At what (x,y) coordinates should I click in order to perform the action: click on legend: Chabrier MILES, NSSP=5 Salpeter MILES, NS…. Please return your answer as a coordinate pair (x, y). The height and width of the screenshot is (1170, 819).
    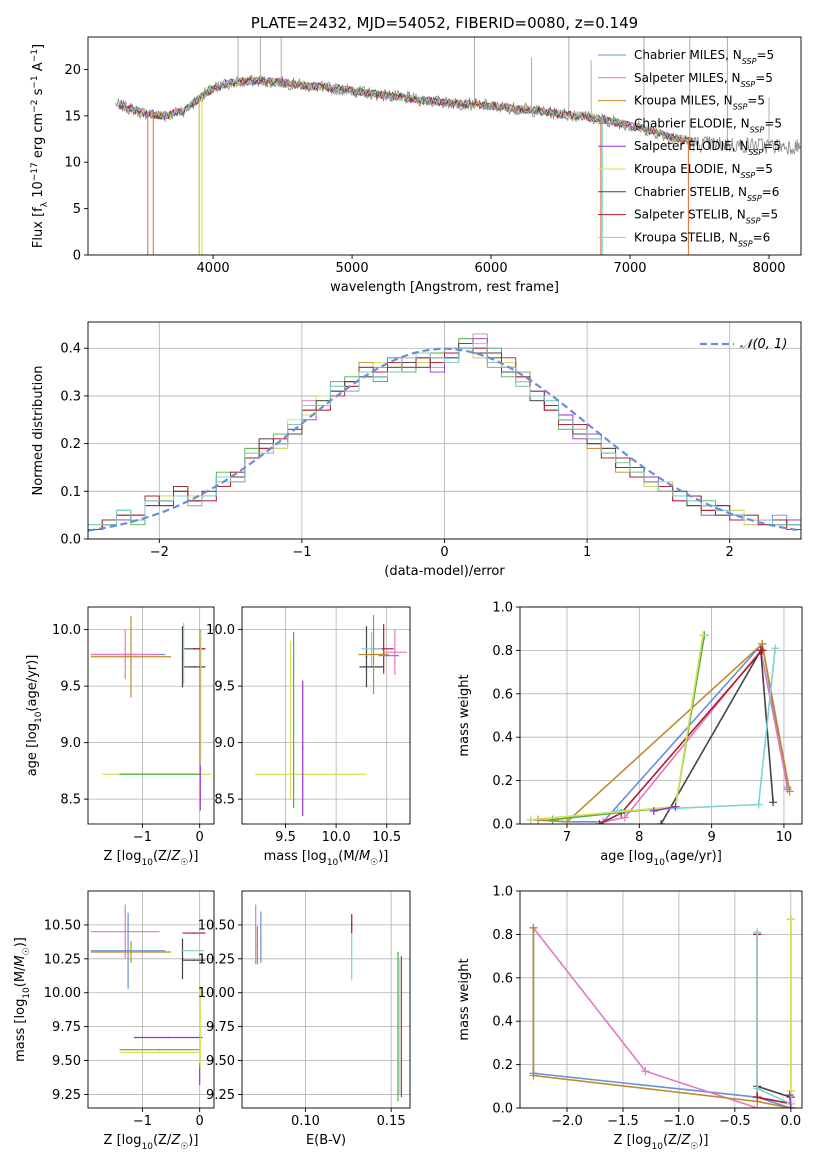
    Looking at the image, I should click on (690, 148).